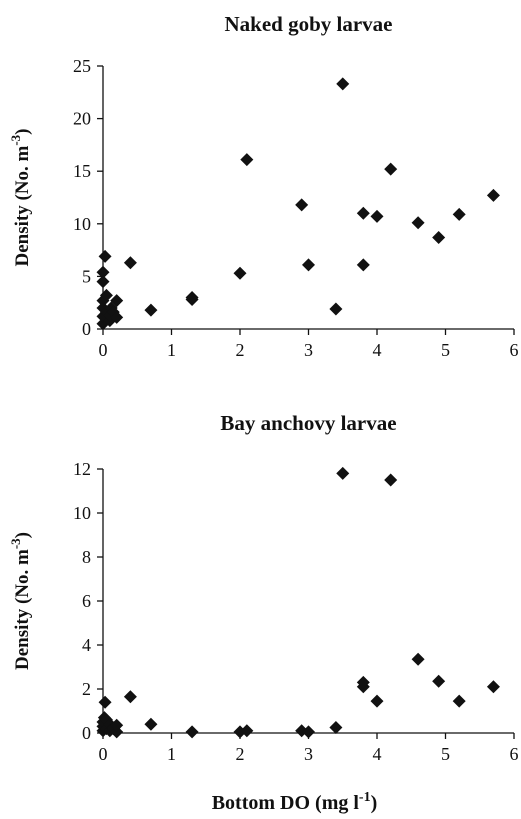 The width and height of the screenshot is (521, 819). Describe the element at coordinates (82, 171) in the screenshot. I see `y-tick-label: 15` at that location.